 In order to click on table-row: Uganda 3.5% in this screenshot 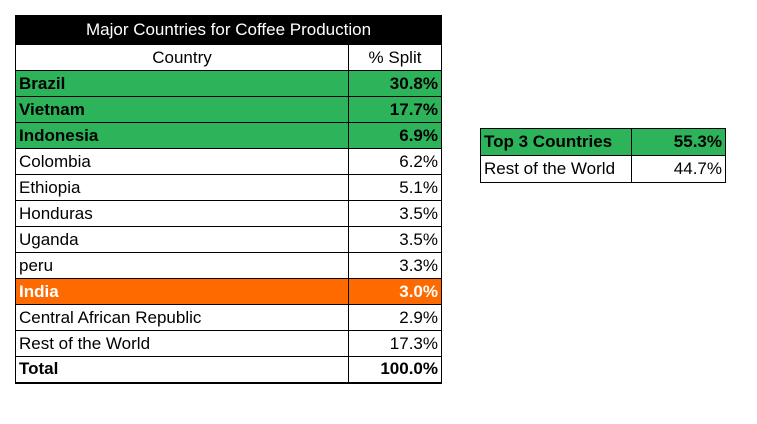, I will do `click(228, 239)`.